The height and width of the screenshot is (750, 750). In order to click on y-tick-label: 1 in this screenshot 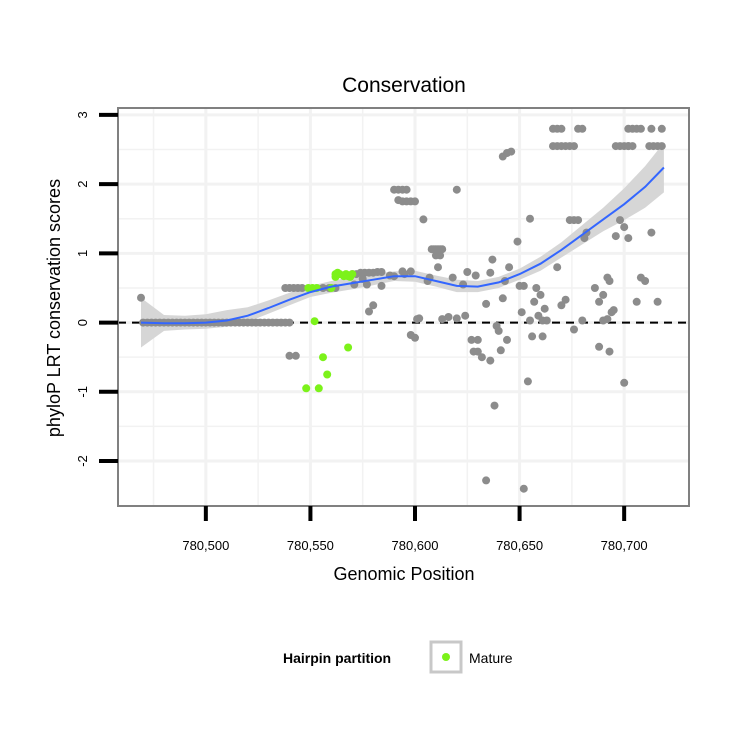, I will do `click(82, 253)`.